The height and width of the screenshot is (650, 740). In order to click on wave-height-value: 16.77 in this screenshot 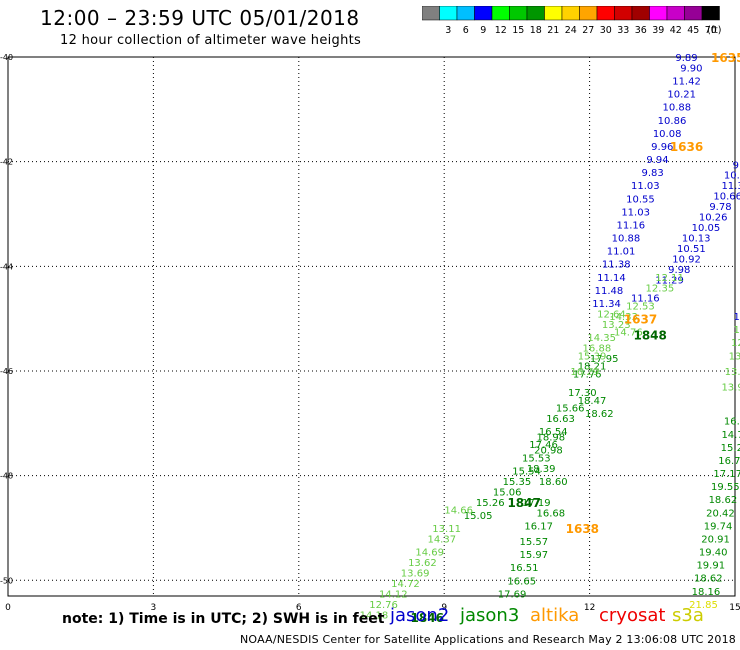, I will do `click(729, 461)`.